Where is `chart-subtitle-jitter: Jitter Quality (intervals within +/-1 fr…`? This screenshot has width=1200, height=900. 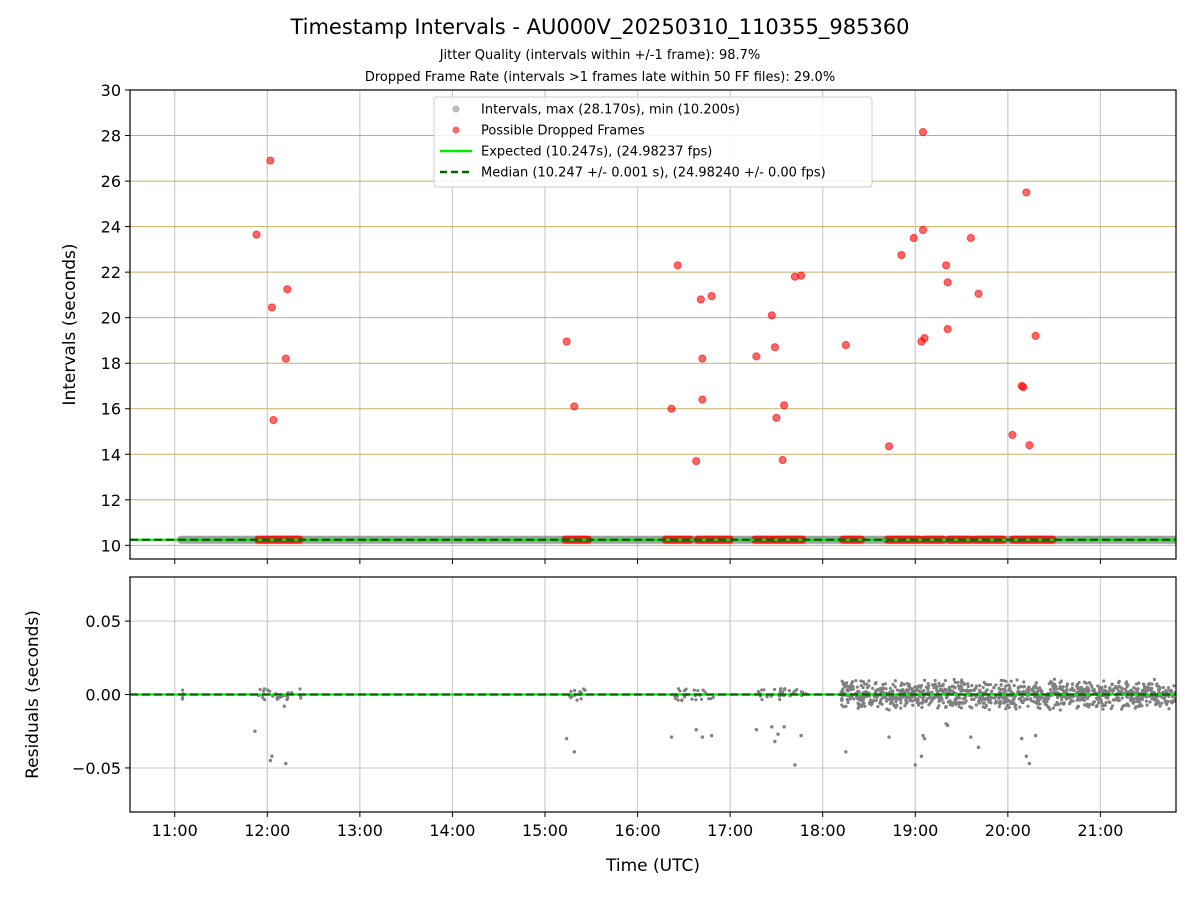
chart-subtitle-jitter: Jitter Quality (intervals within +/-1 fr… is located at coordinates (600, 55).